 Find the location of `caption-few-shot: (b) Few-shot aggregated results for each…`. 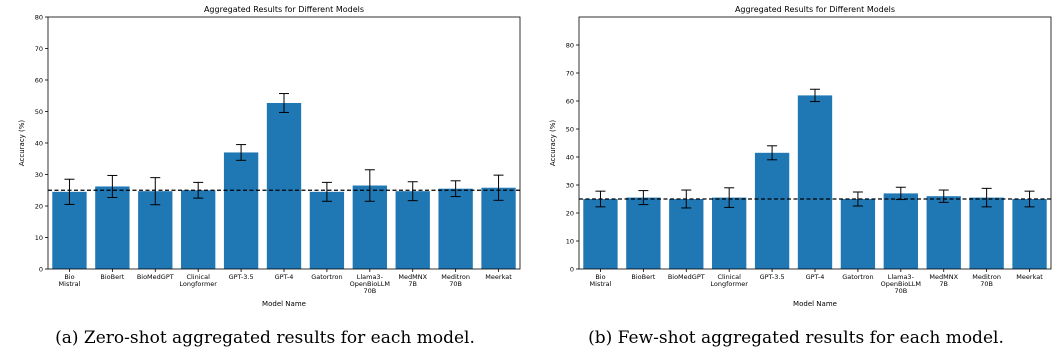

caption-few-shot: (b) Few-shot aggregated results for each… is located at coordinates (796, 338).